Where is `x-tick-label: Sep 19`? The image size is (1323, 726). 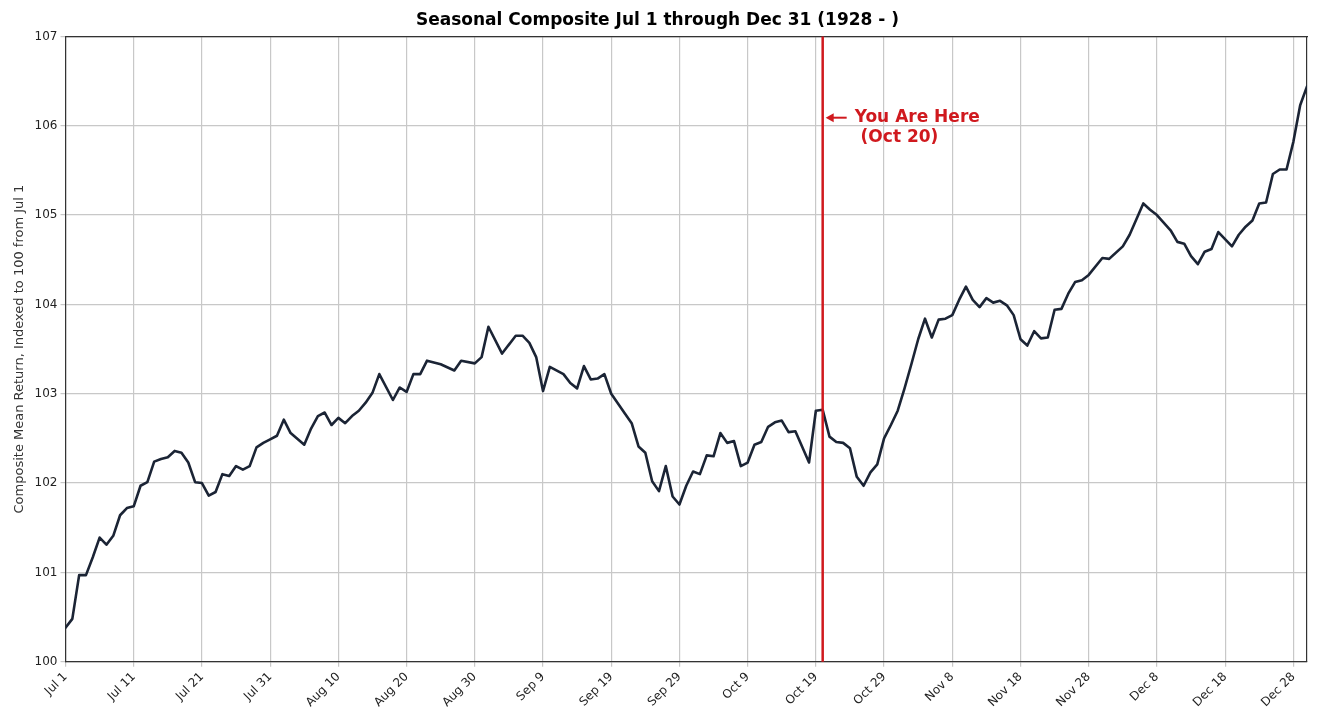 x-tick-label: Sep 19 is located at coordinates (596, 689).